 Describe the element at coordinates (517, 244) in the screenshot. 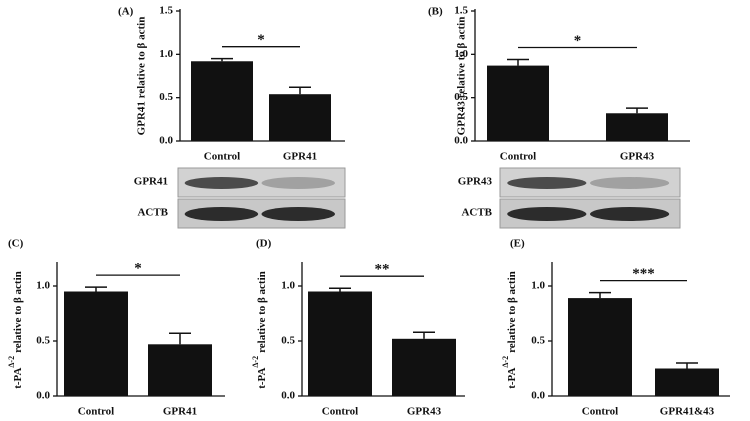

I see `panel-label: (E)` at that location.